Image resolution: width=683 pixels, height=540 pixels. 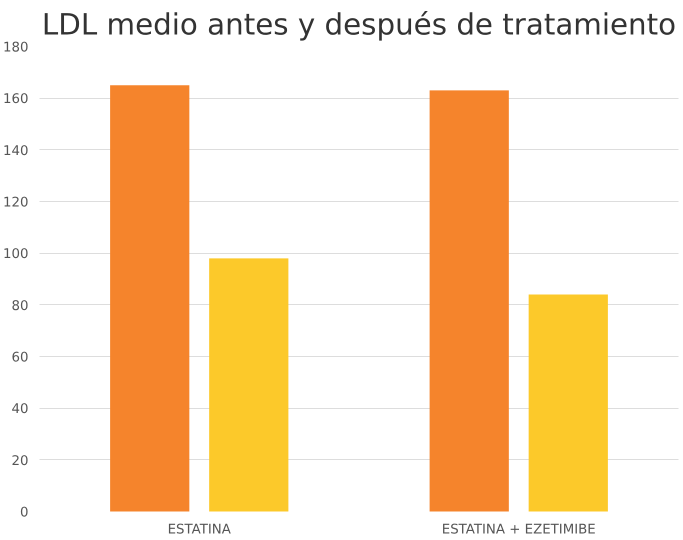 What do you see at coordinates (16, 203) in the screenshot?
I see `y-tick-label: 120` at bounding box center [16, 203].